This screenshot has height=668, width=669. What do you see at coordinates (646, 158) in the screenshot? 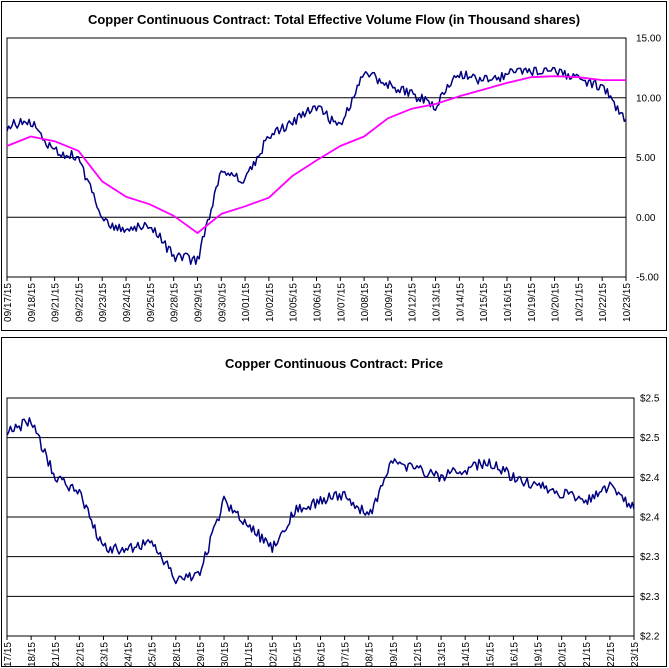
I see `y-tick-label: 5.00` at bounding box center [646, 158].